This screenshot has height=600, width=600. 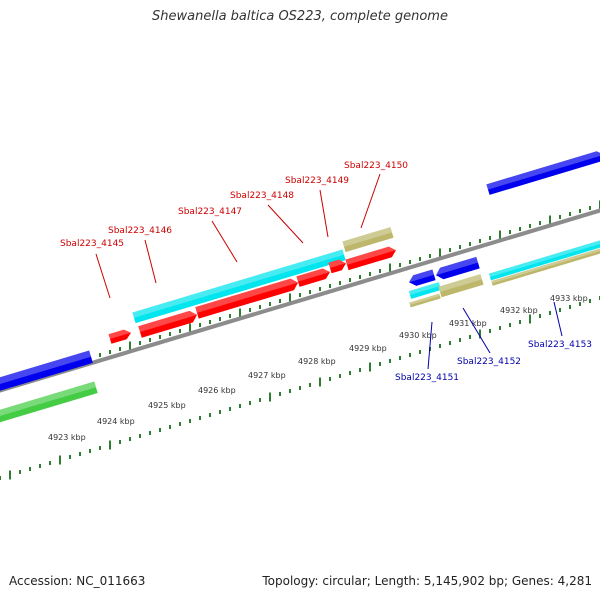 I want to click on gene-4150-highlight, so click(x=370, y=255).